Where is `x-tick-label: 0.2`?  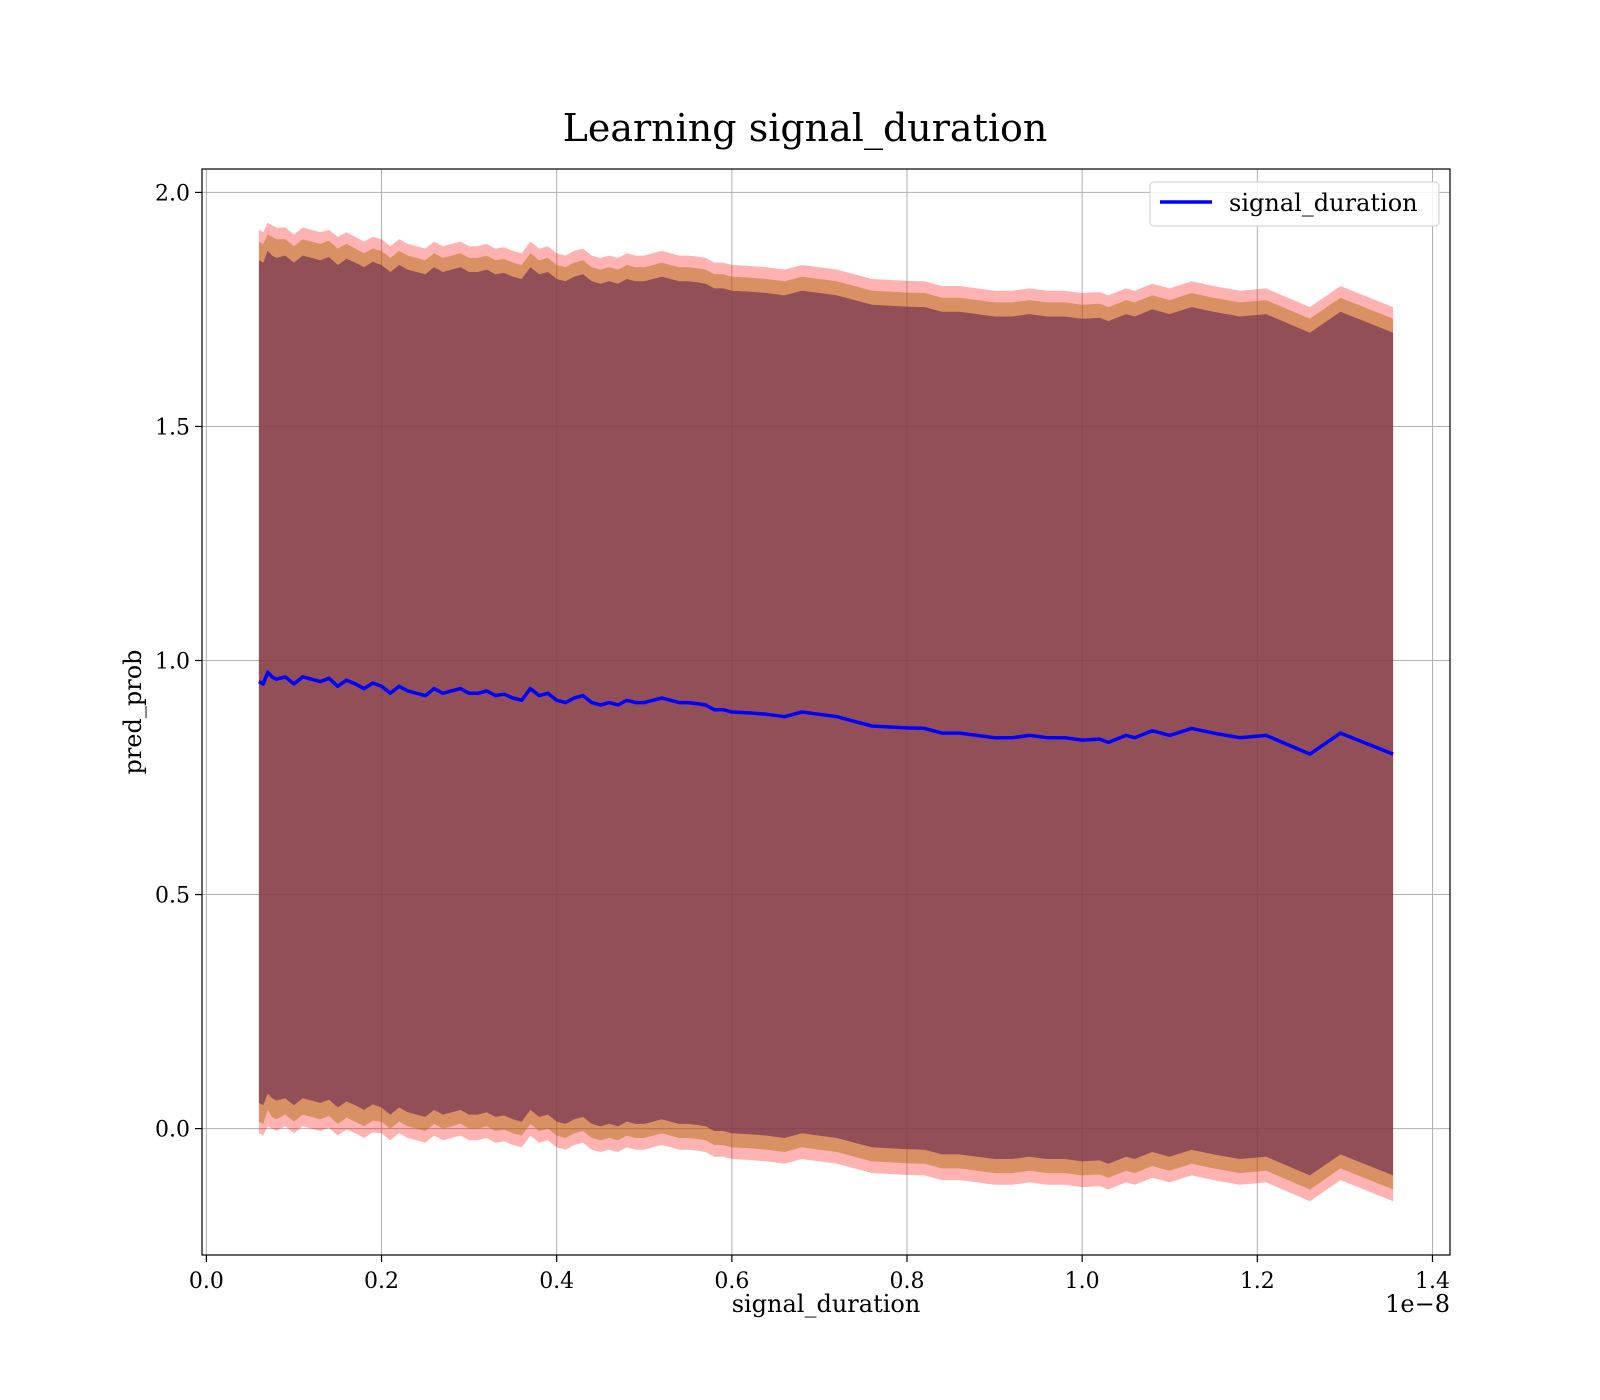
x-tick-label: 0.2 is located at coordinates (381, 1281).